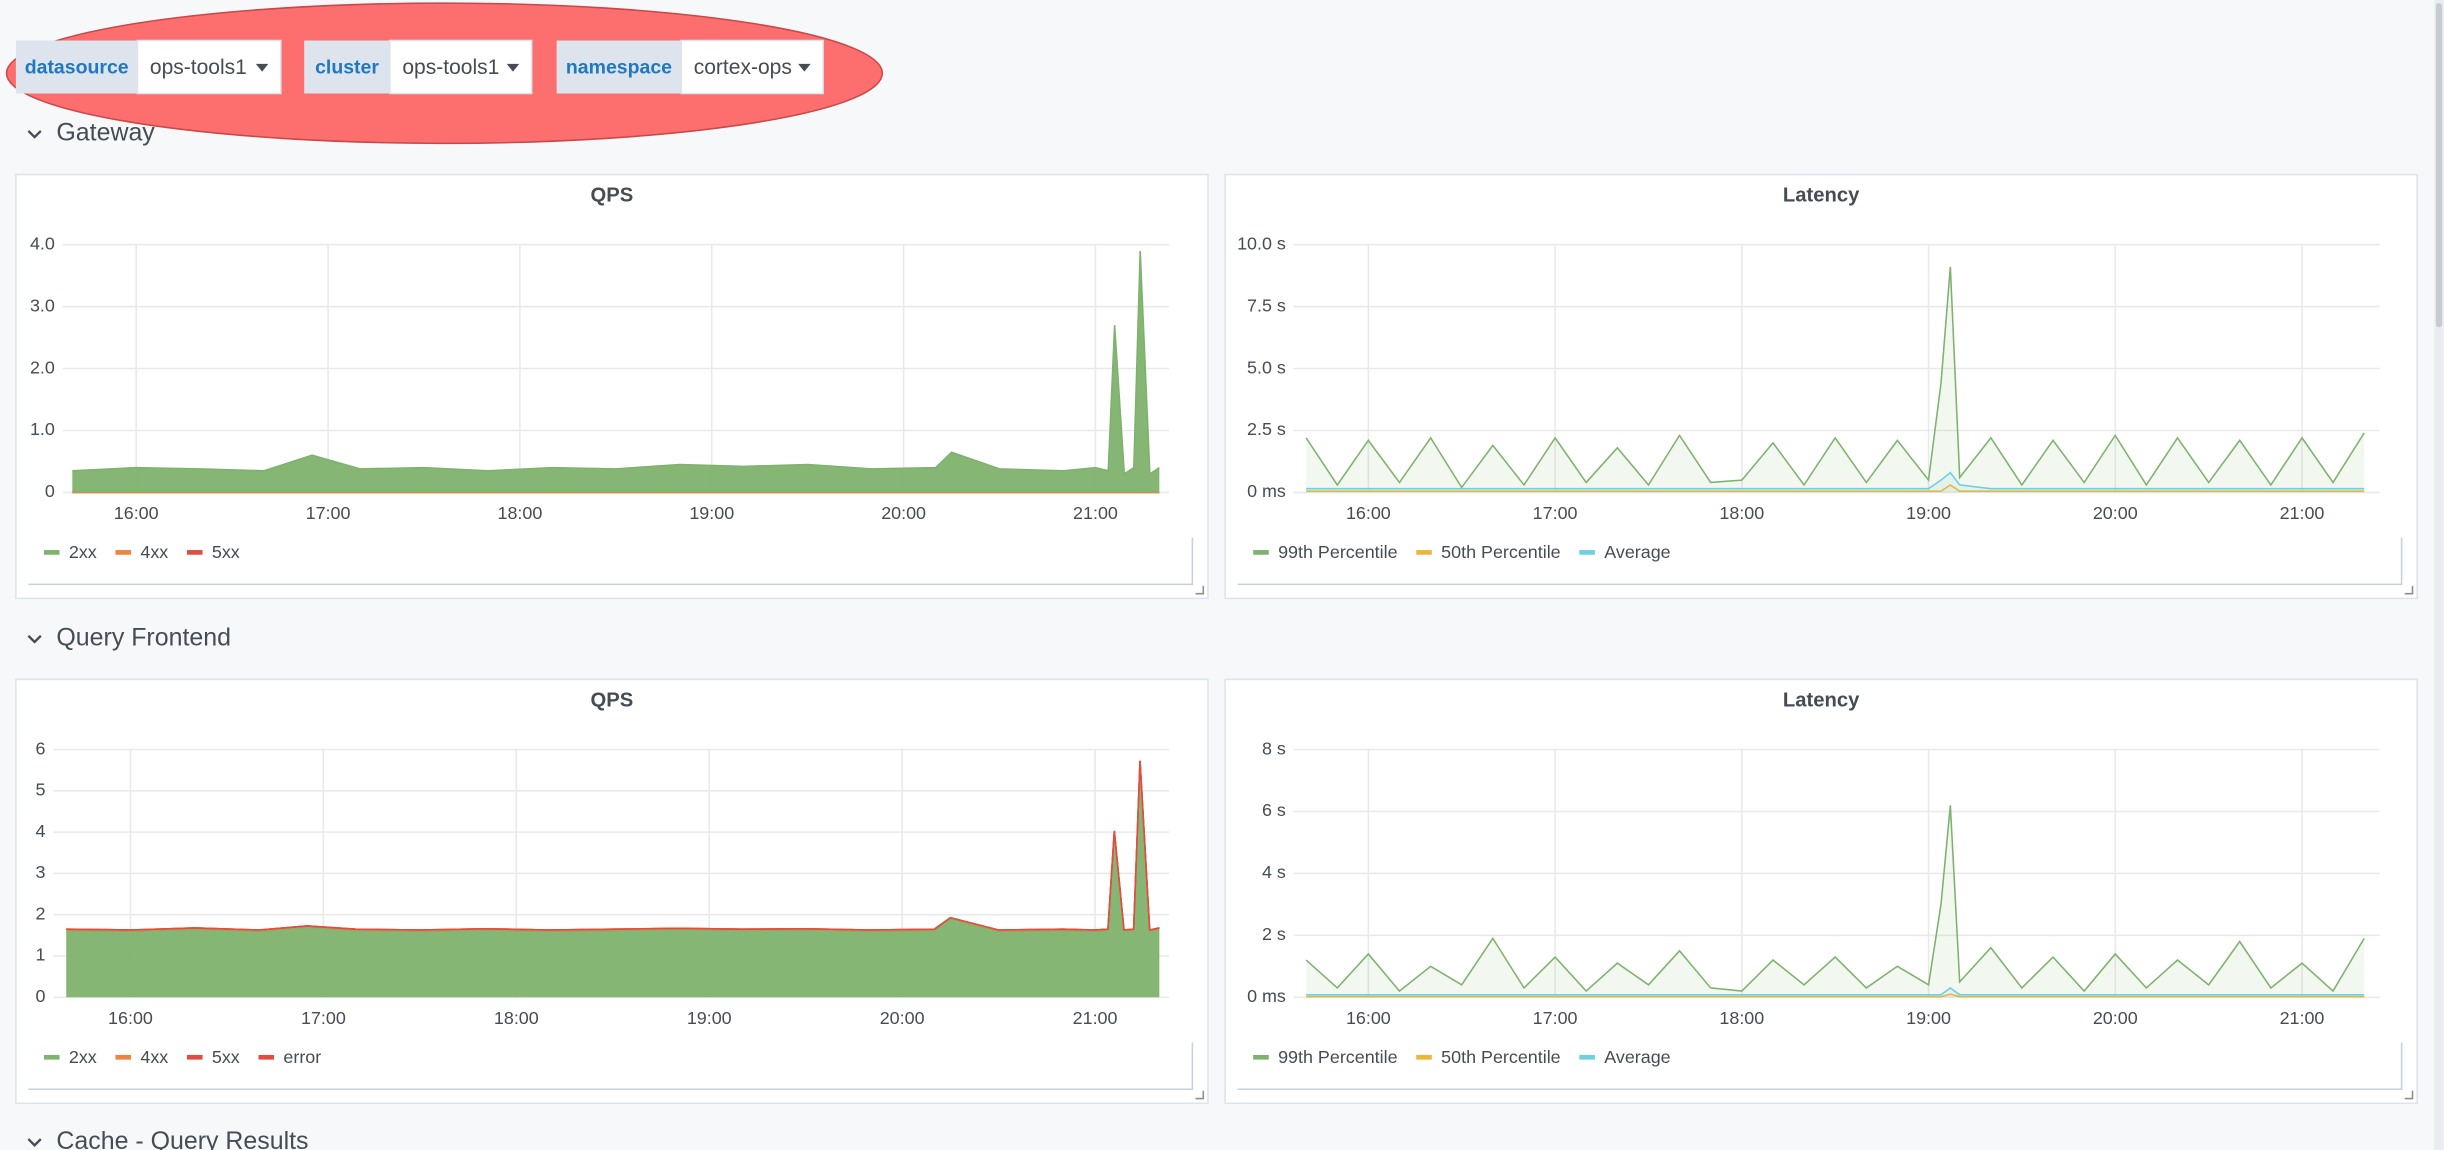 This screenshot has height=1150, width=2444. Describe the element at coordinates (302, 1057) in the screenshot. I see `legend-label: error` at that location.